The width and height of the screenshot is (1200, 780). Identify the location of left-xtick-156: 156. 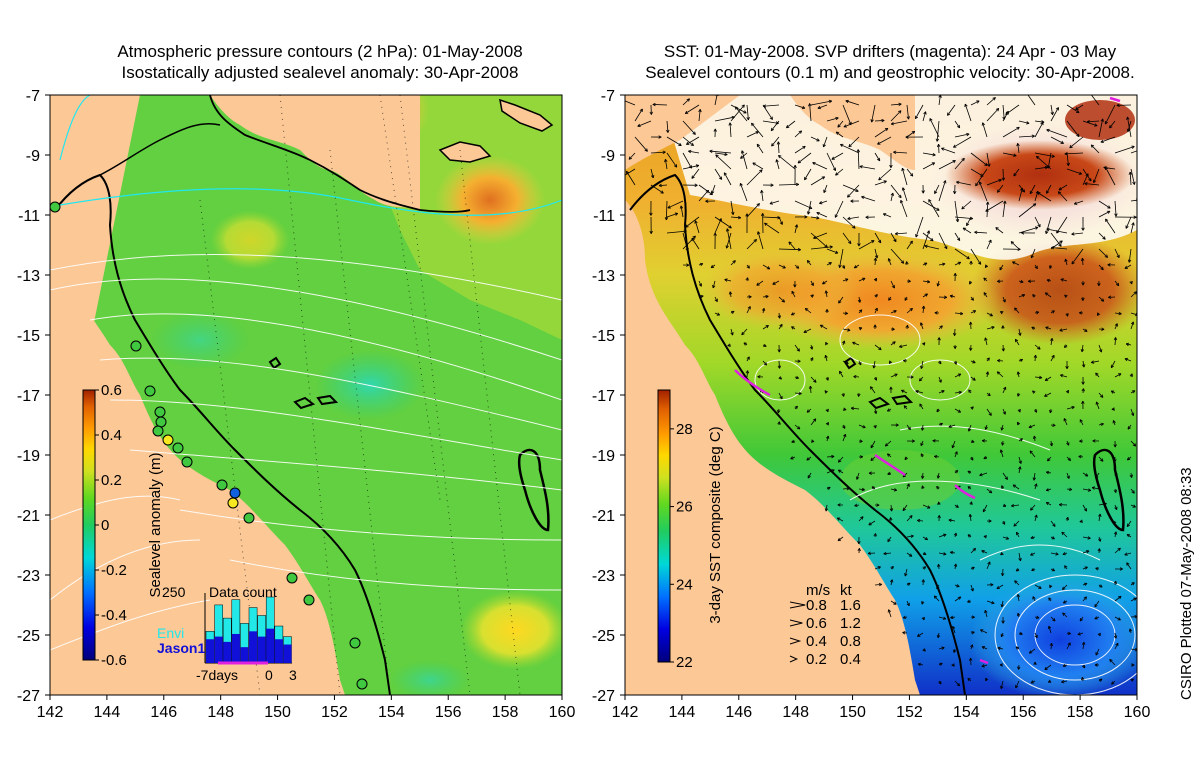
(448, 712).